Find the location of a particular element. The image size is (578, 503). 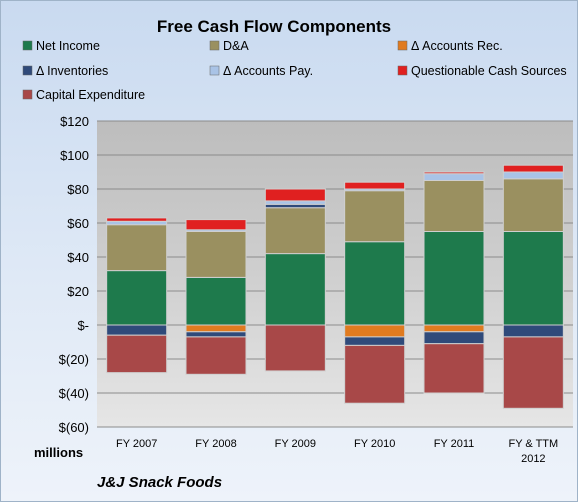

y-tick-label: $- is located at coordinates (83, 325).